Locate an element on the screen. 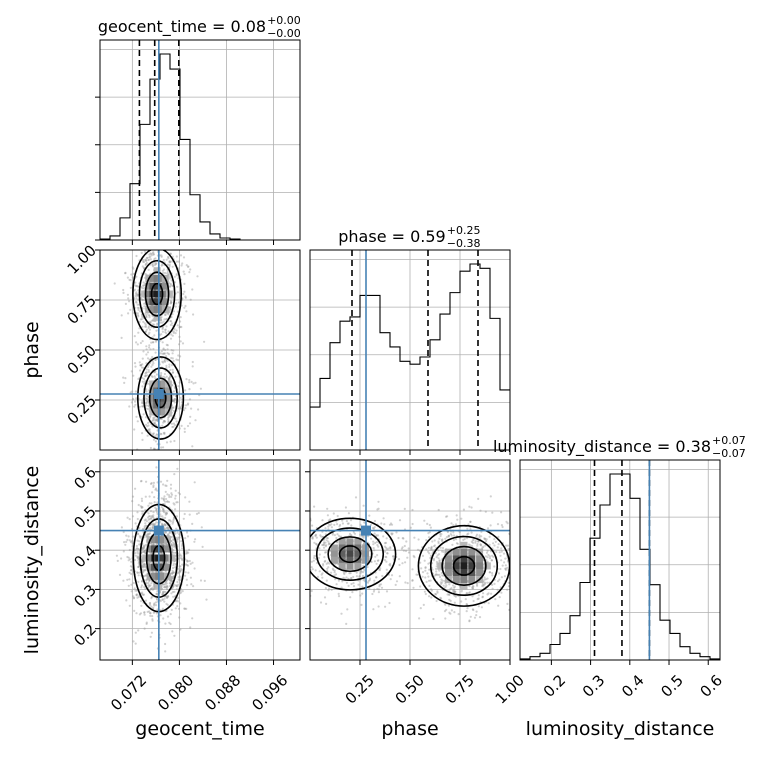 Image resolution: width=760 pixels, height=760 pixels. histogram-panel-luminosity-distance is located at coordinates (620, 562).